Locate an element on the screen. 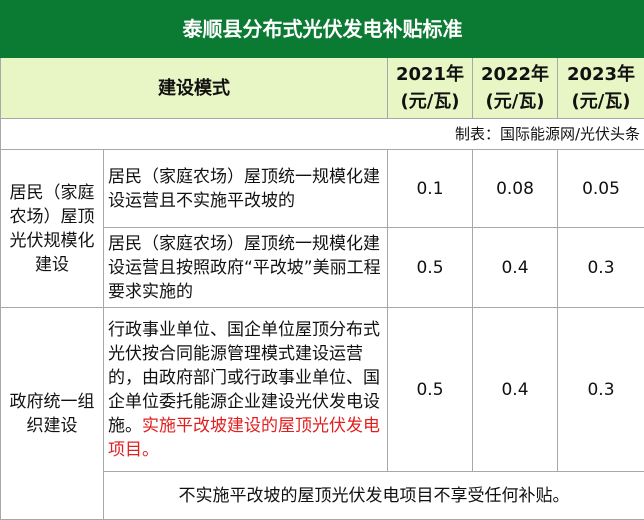  description-cell: 居民（家庭农场）屋顶统一规模化建设运营且按照政府“平改坡”美丽工程要求实施的 is located at coordinates (245, 267).